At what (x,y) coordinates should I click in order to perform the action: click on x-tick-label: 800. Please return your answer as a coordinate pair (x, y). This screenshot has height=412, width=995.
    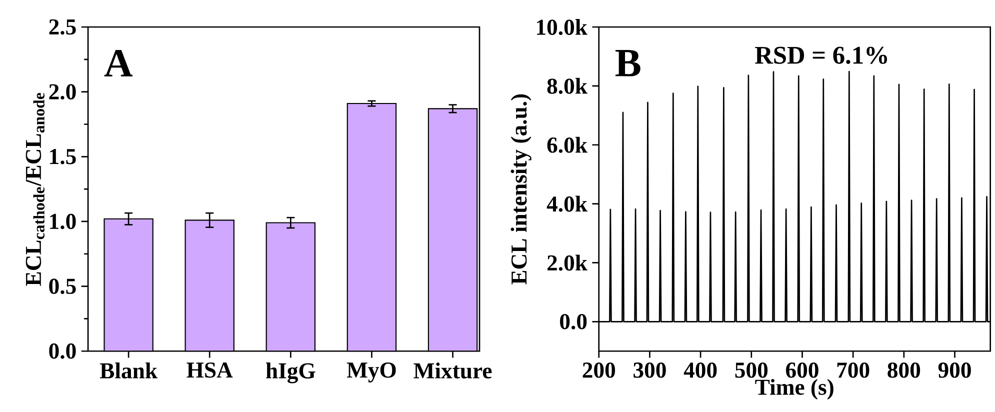
    Looking at the image, I should click on (904, 370).